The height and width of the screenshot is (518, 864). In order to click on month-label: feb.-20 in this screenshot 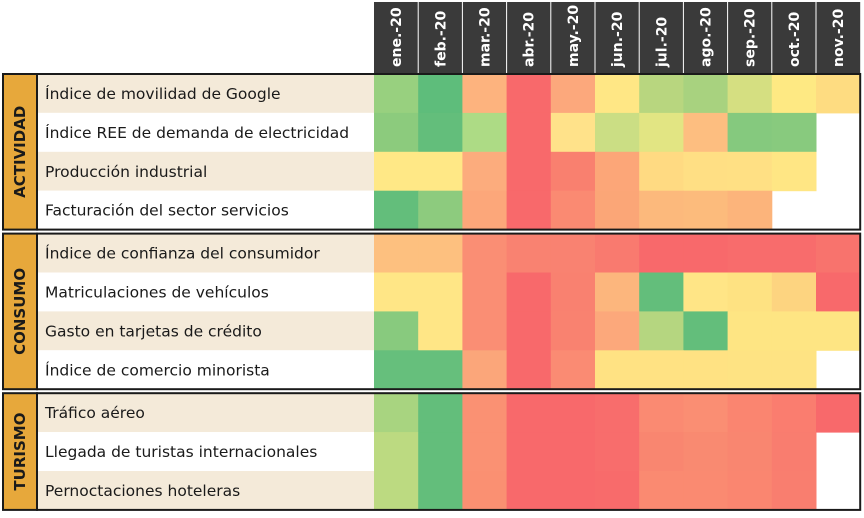, I will do `click(441, 39)`.